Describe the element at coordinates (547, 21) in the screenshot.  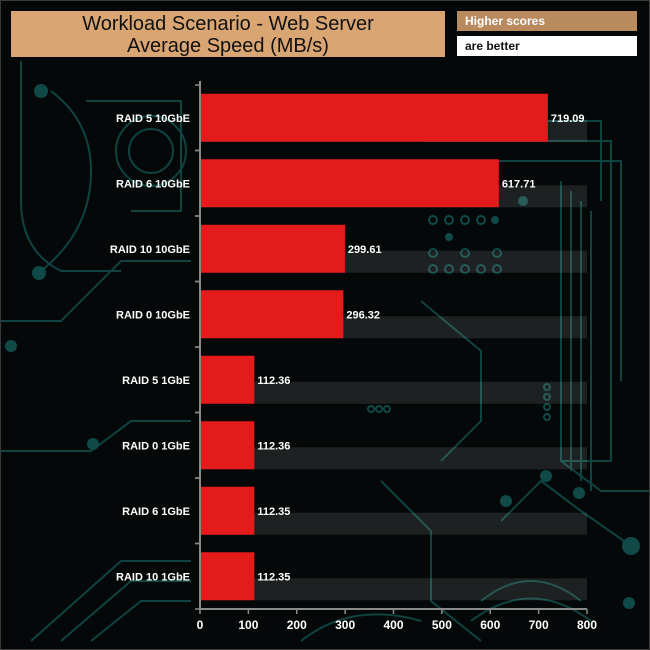
I see `higher-scores-note: Higher scores` at that location.